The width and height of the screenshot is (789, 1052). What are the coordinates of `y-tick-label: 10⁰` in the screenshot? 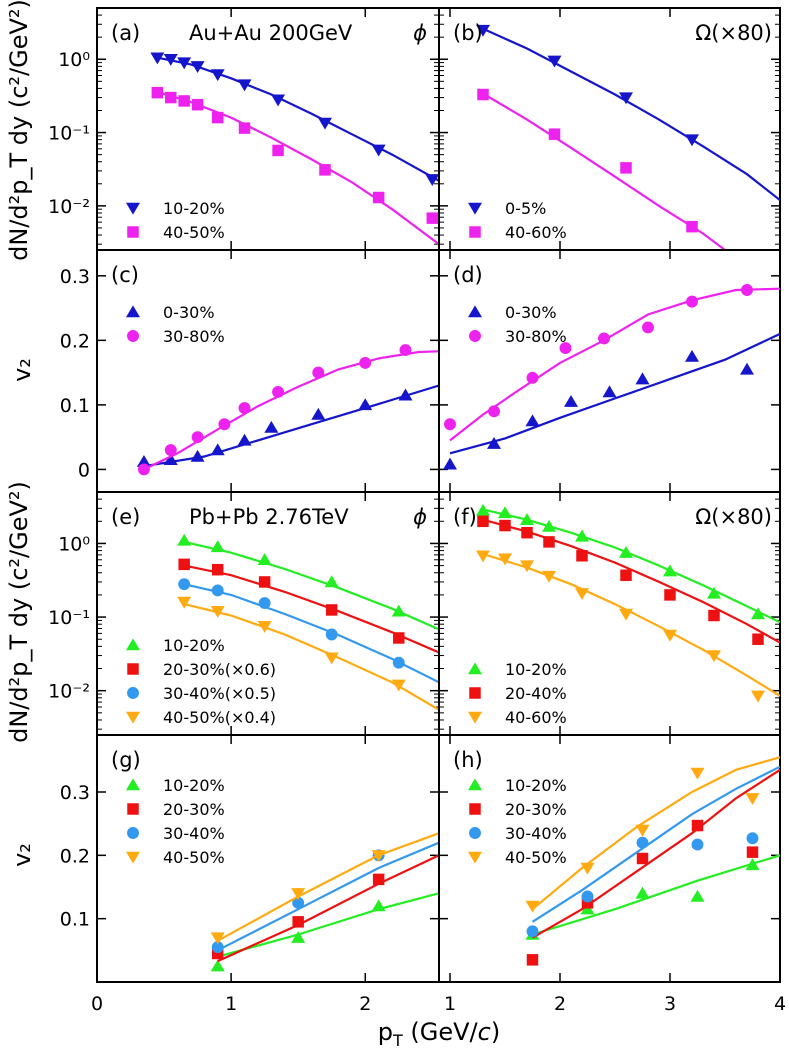 It's located at (74, 544).